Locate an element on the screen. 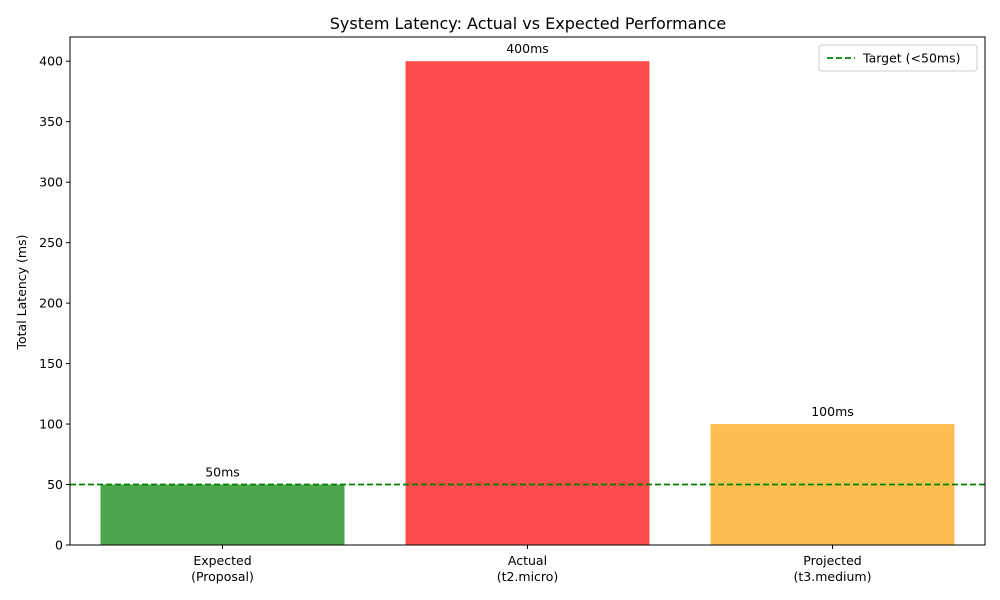 The width and height of the screenshot is (1000, 600). legend-box is located at coordinates (898, 58).